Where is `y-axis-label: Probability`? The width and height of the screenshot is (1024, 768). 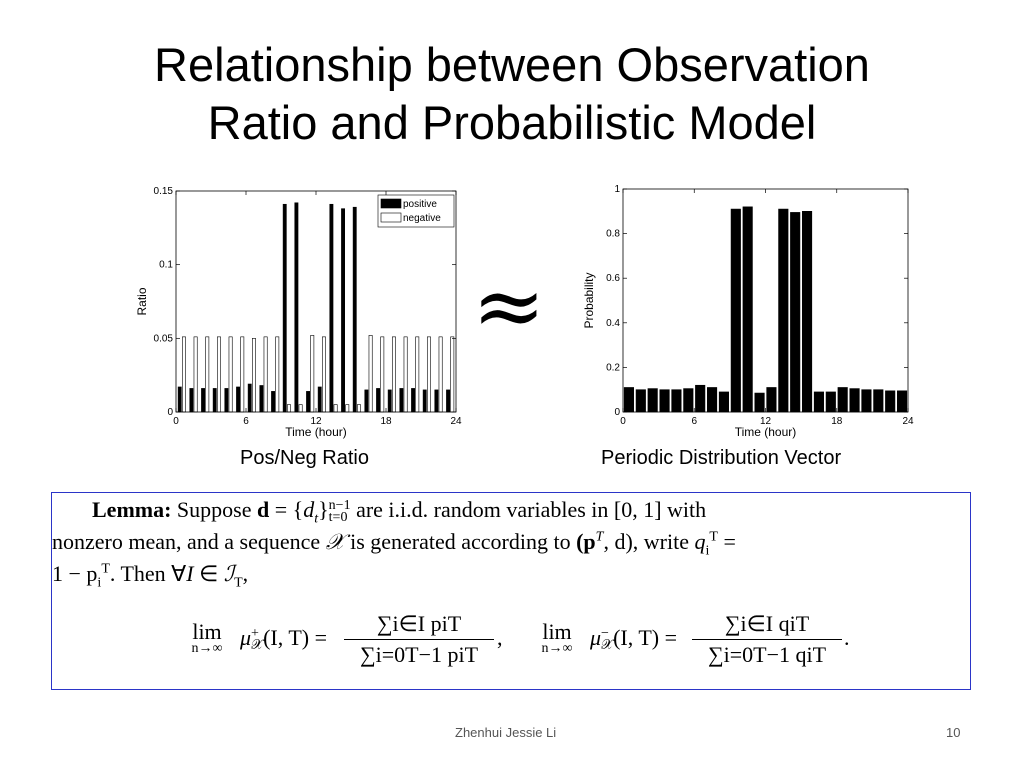 y-axis-label: Probability is located at coordinates (589, 300).